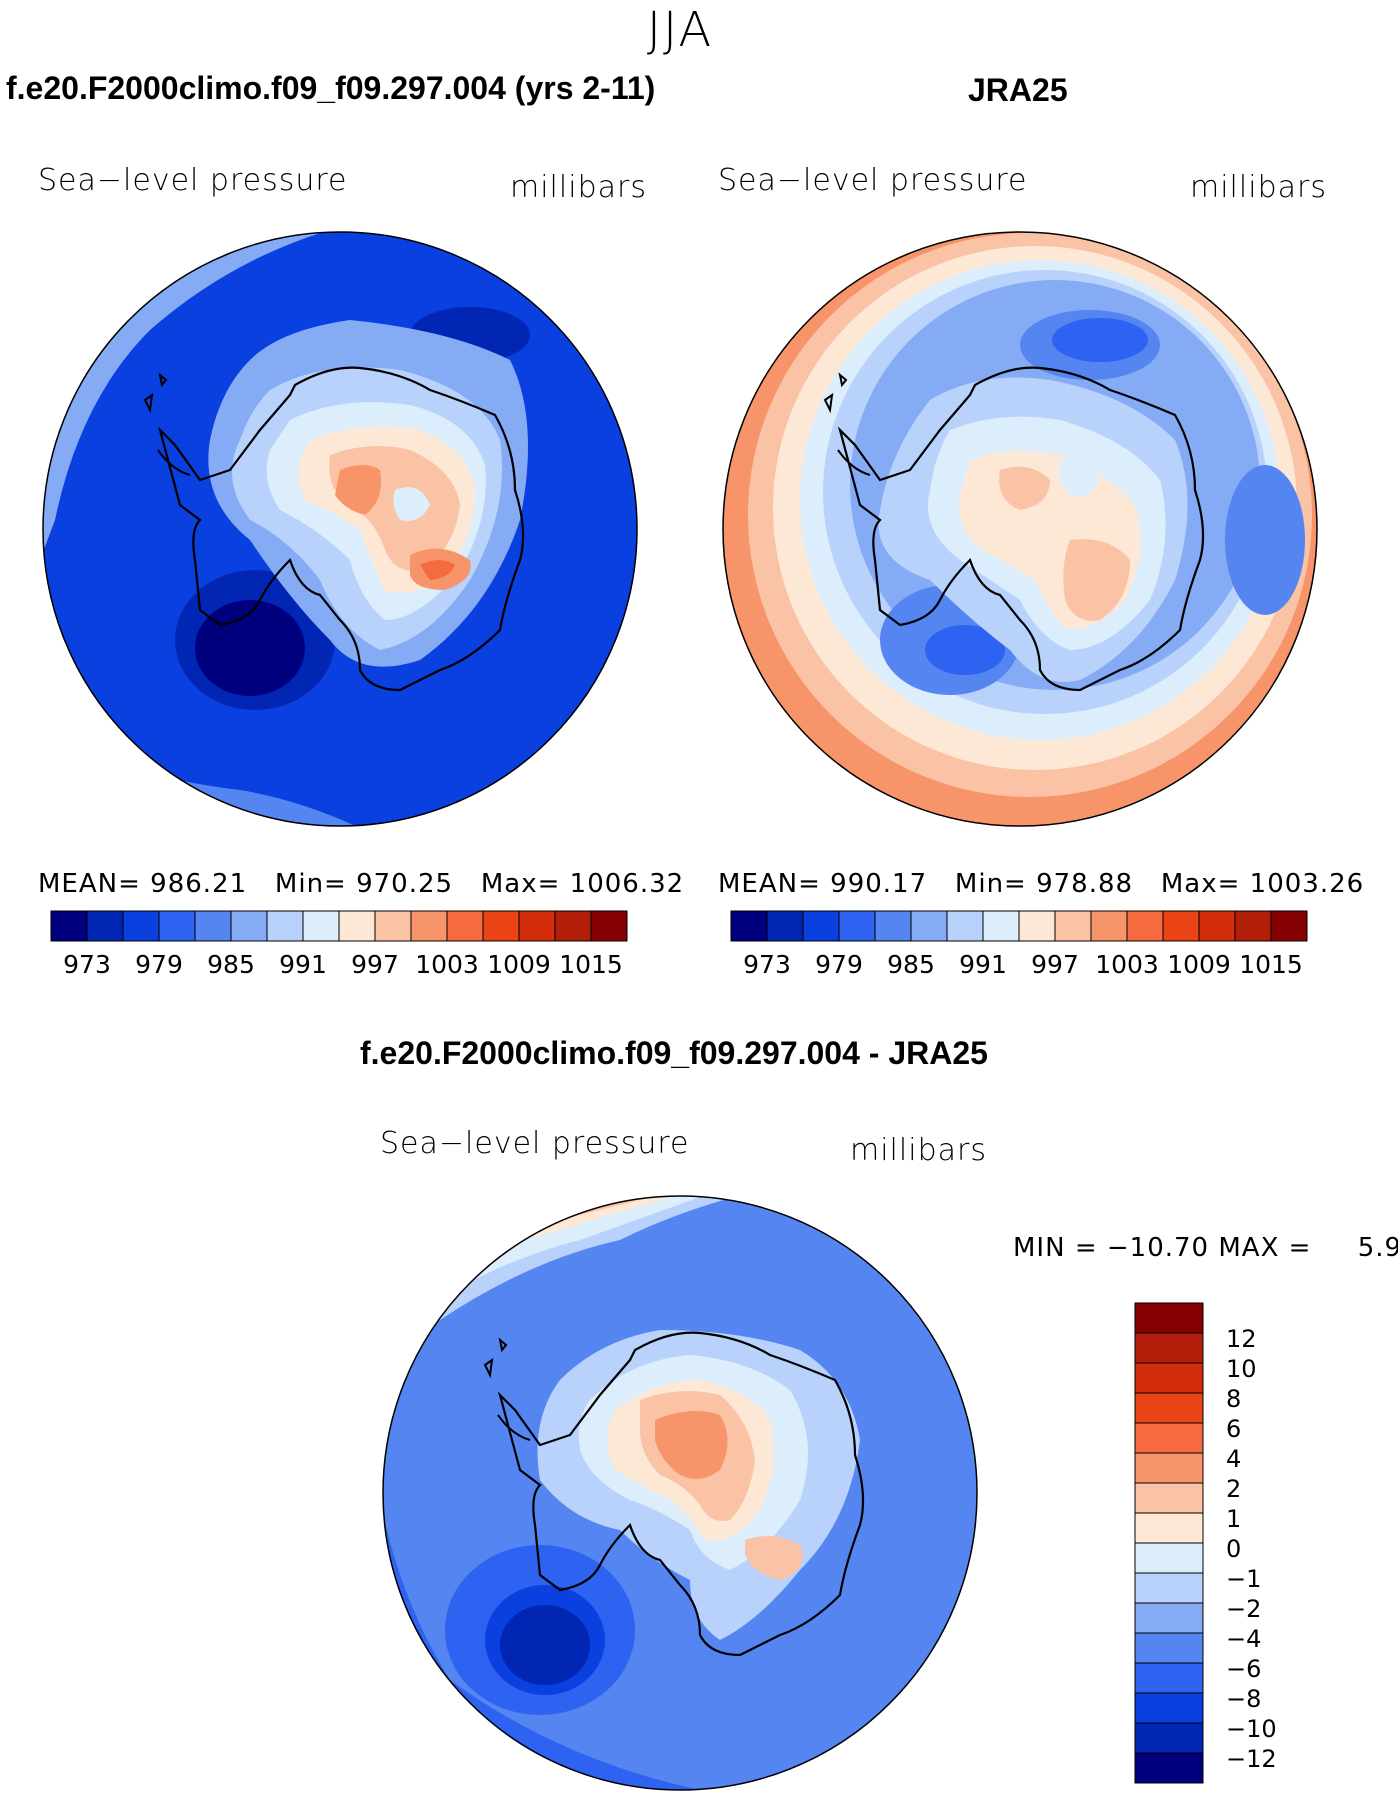  I want to click on colorbar-label: 6, so click(1234, 1429).